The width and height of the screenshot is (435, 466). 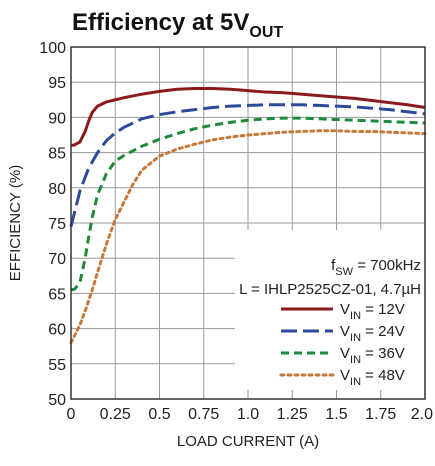 What do you see at coordinates (115, 414) in the screenshot?
I see `x-tick-label: 0.25` at bounding box center [115, 414].